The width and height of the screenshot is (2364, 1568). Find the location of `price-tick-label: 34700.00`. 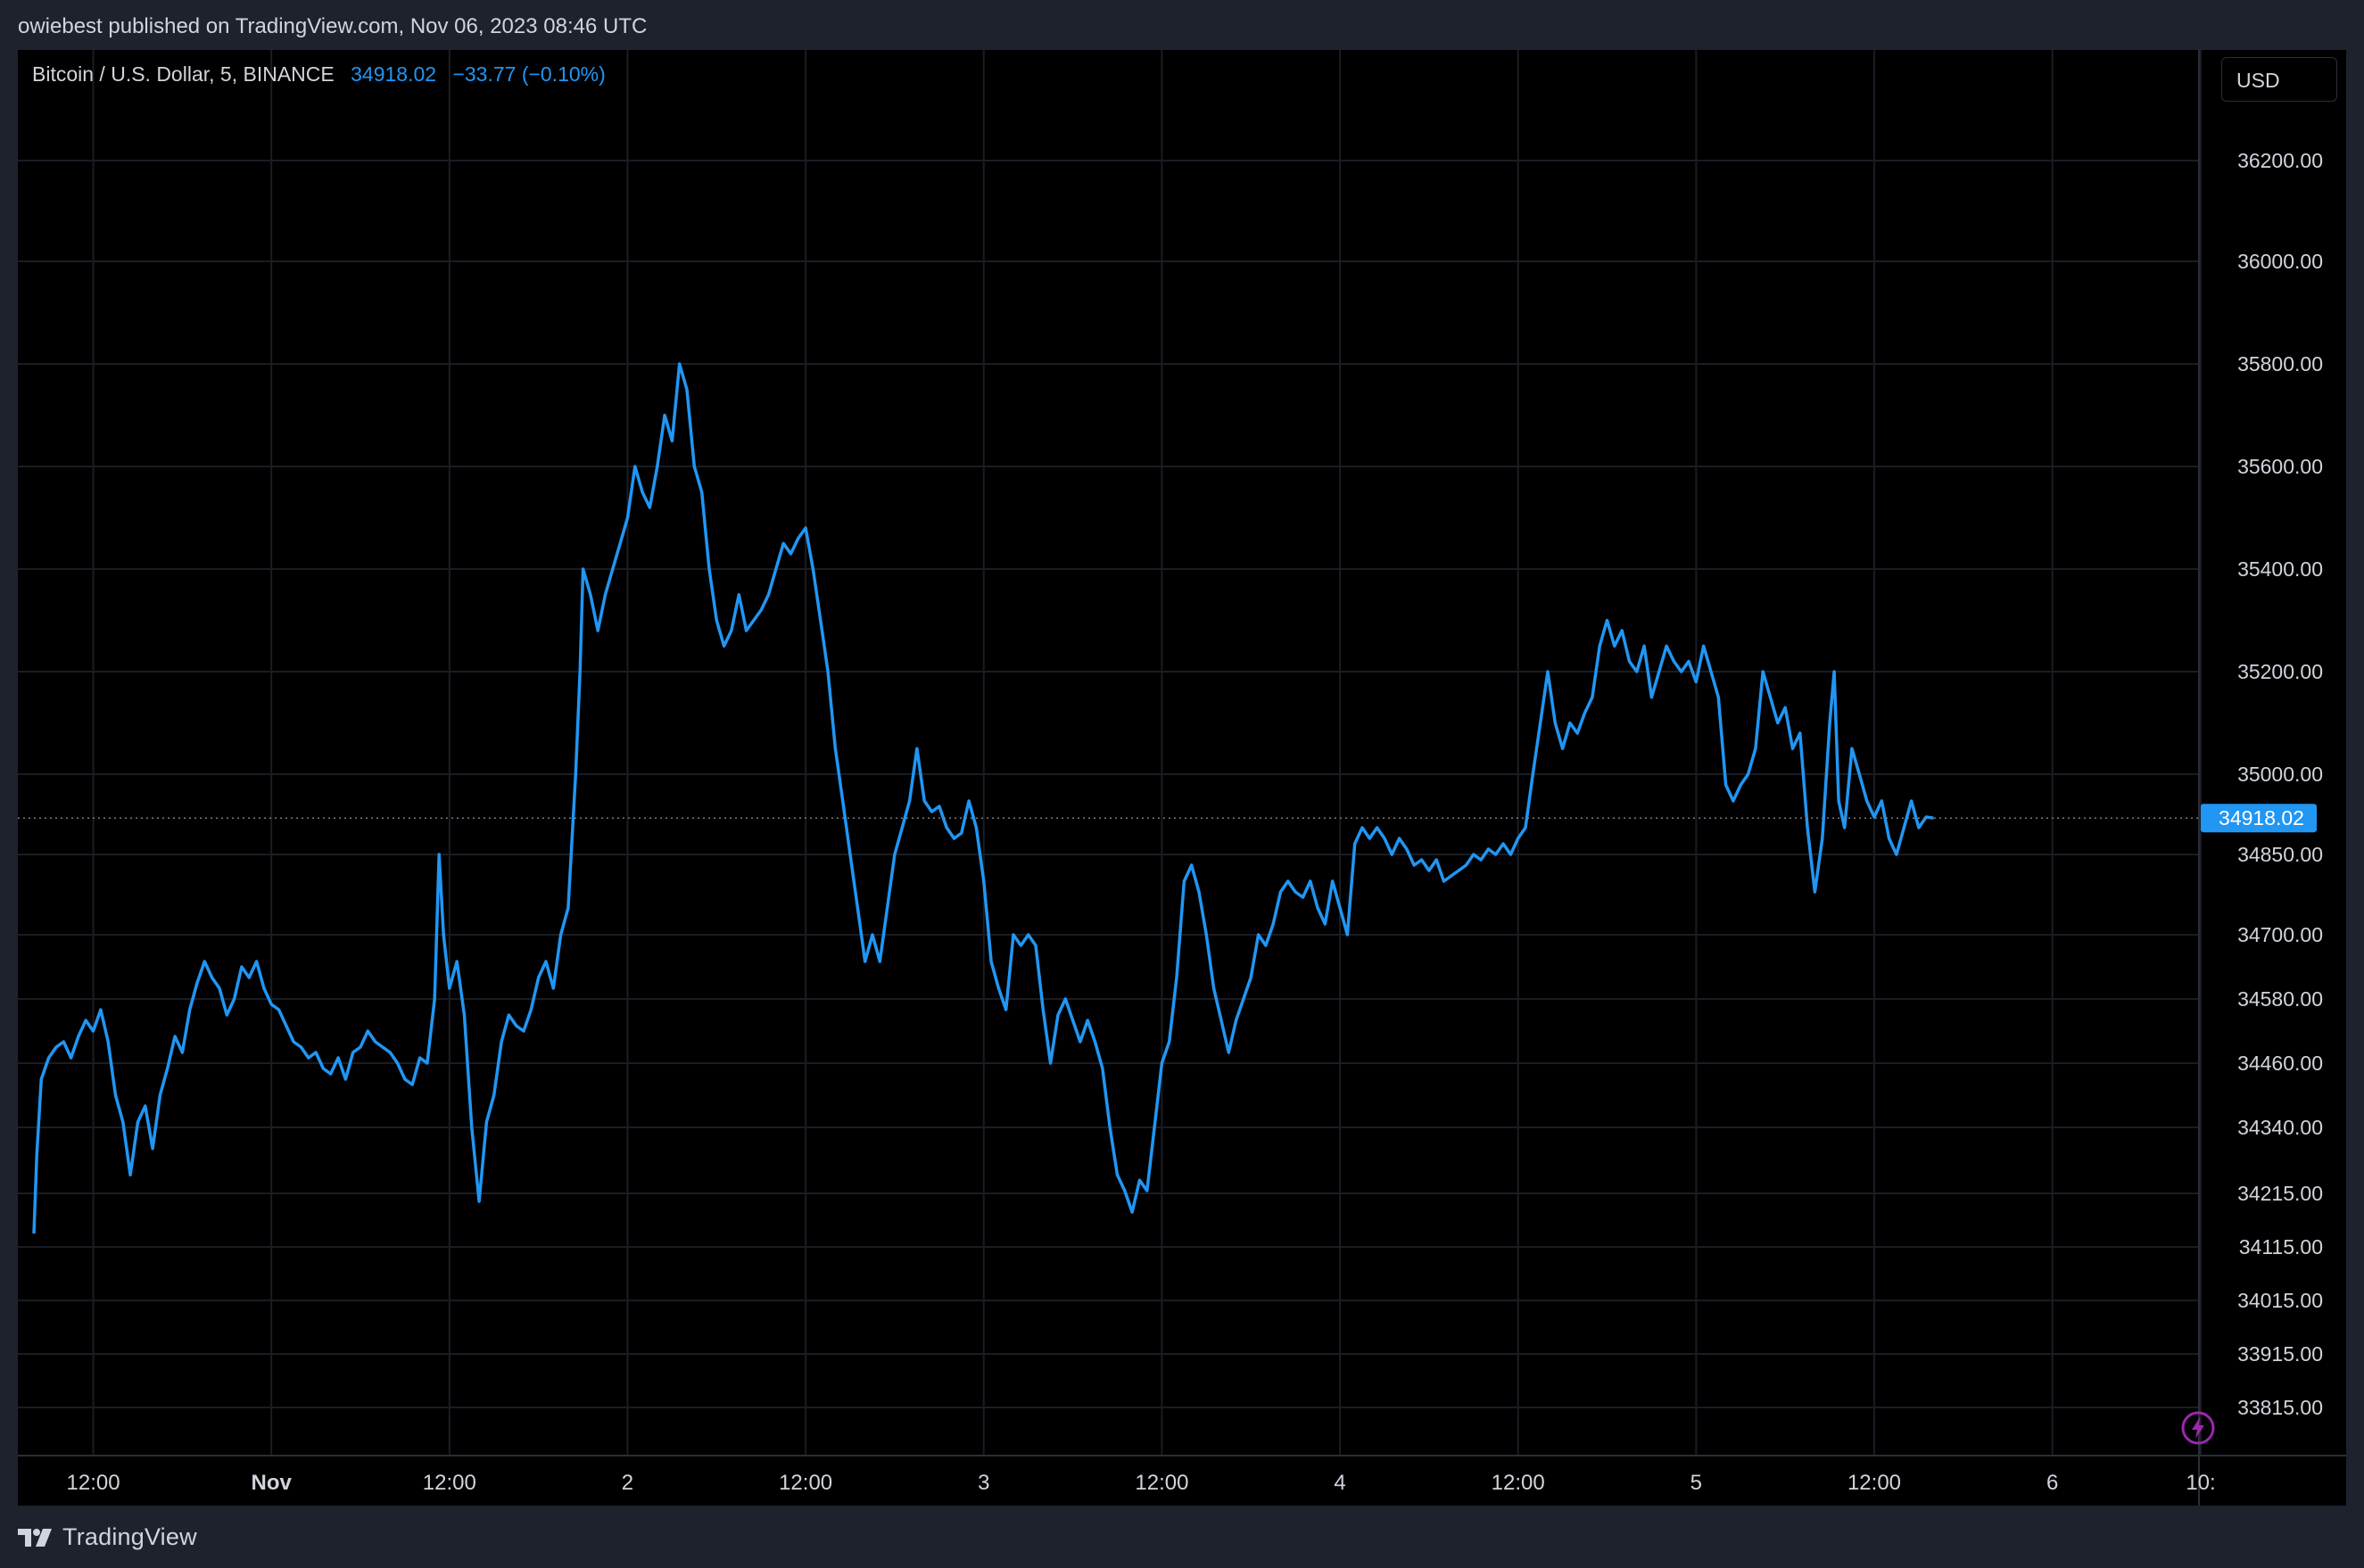

price-tick-label: 34700.00 is located at coordinates (2280, 934).